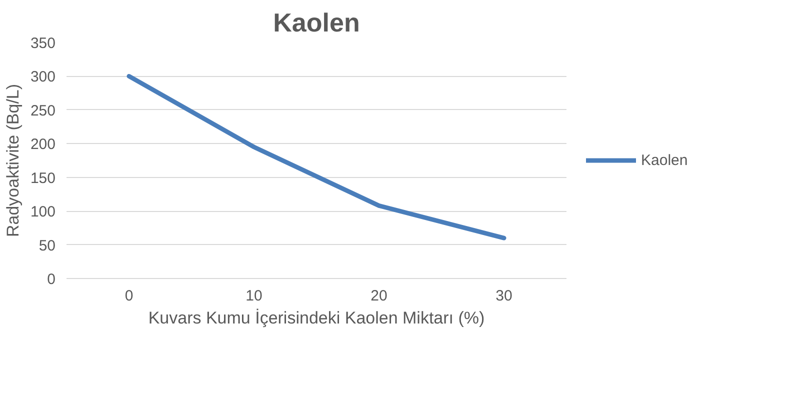  What do you see at coordinates (12, 161) in the screenshot?
I see `y-axis-title: Radyoaktivite (Bq/L)` at bounding box center [12, 161].